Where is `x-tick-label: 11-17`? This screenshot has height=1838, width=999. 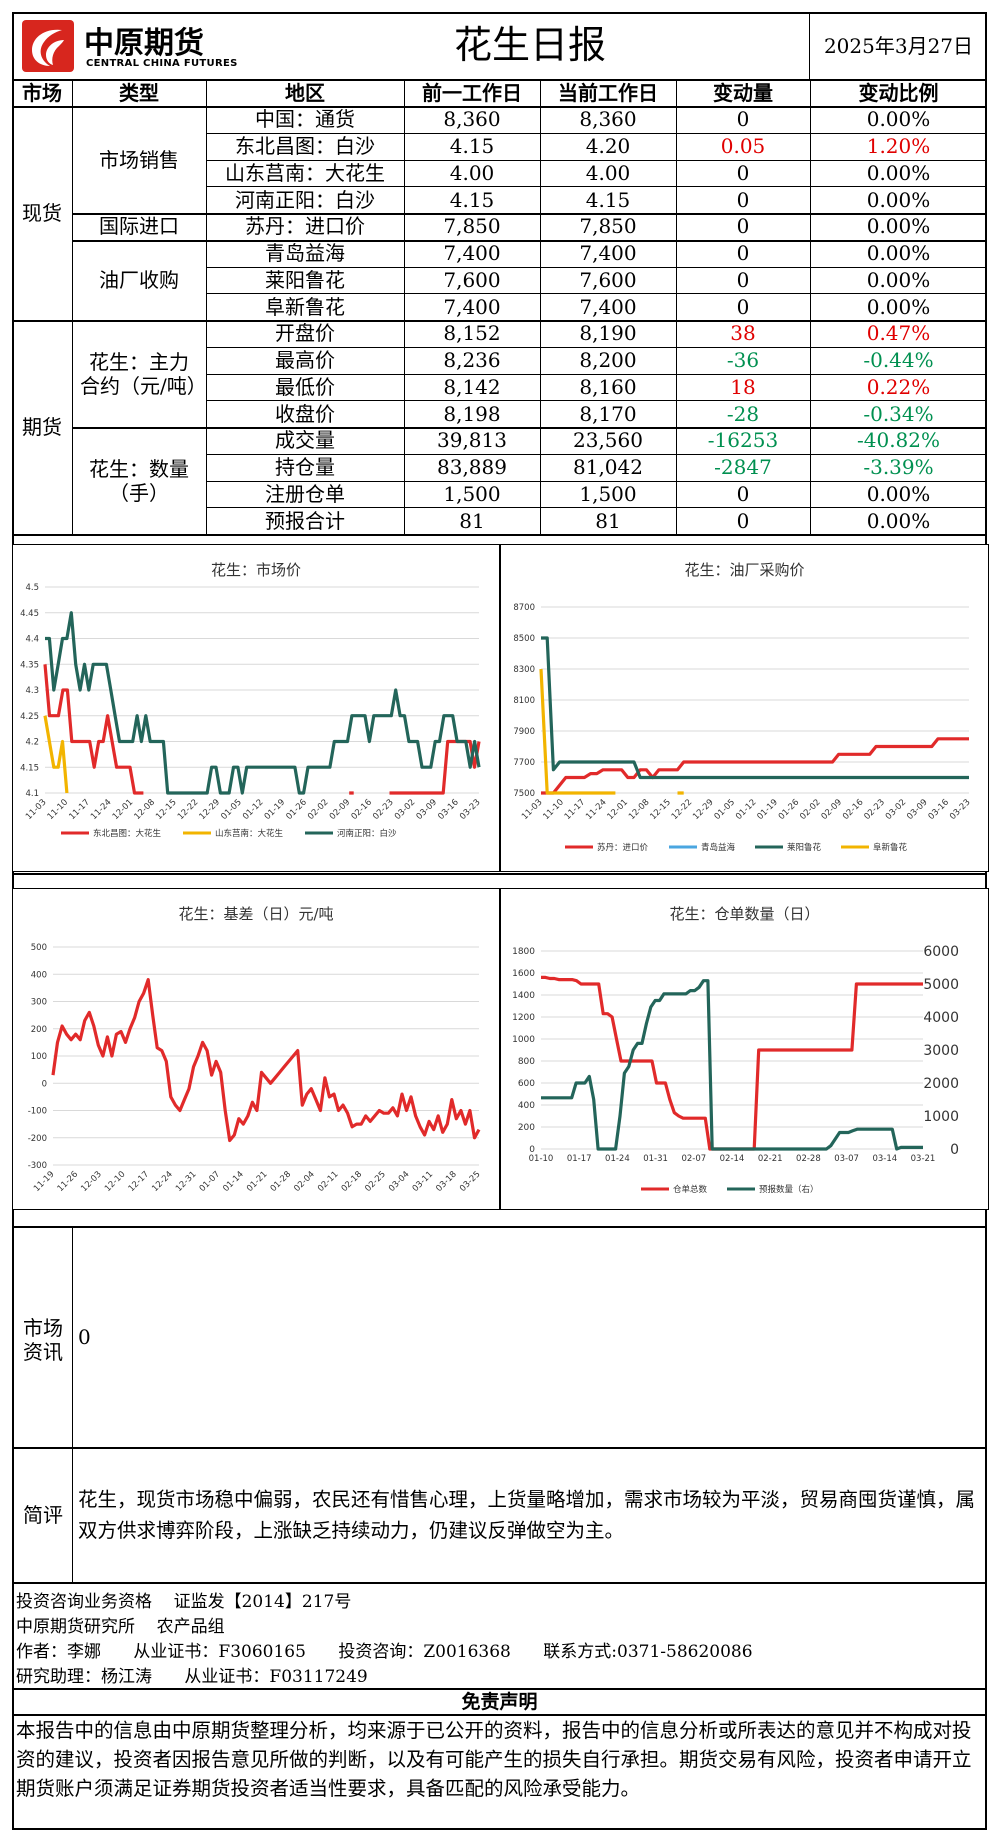 x-tick-label: 11-17 is located at coordinates (79, 809).